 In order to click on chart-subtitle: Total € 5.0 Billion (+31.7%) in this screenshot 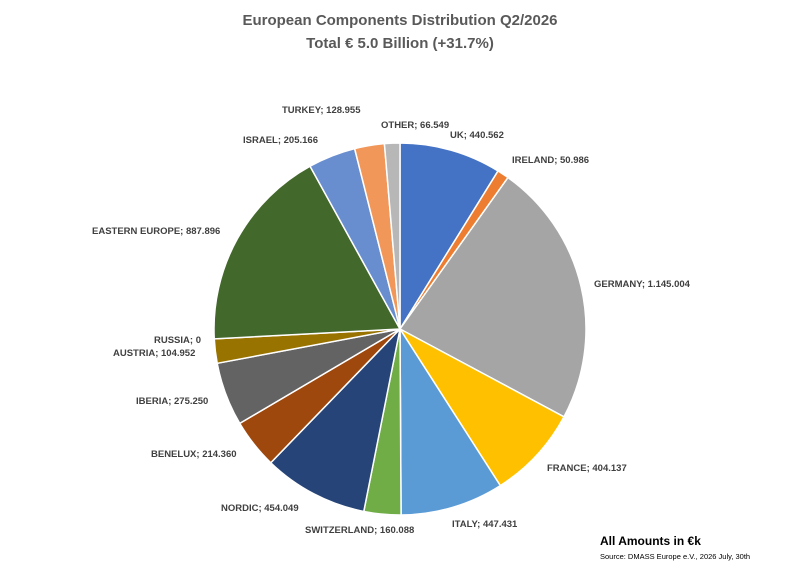, I will do `click(400, 43)`.